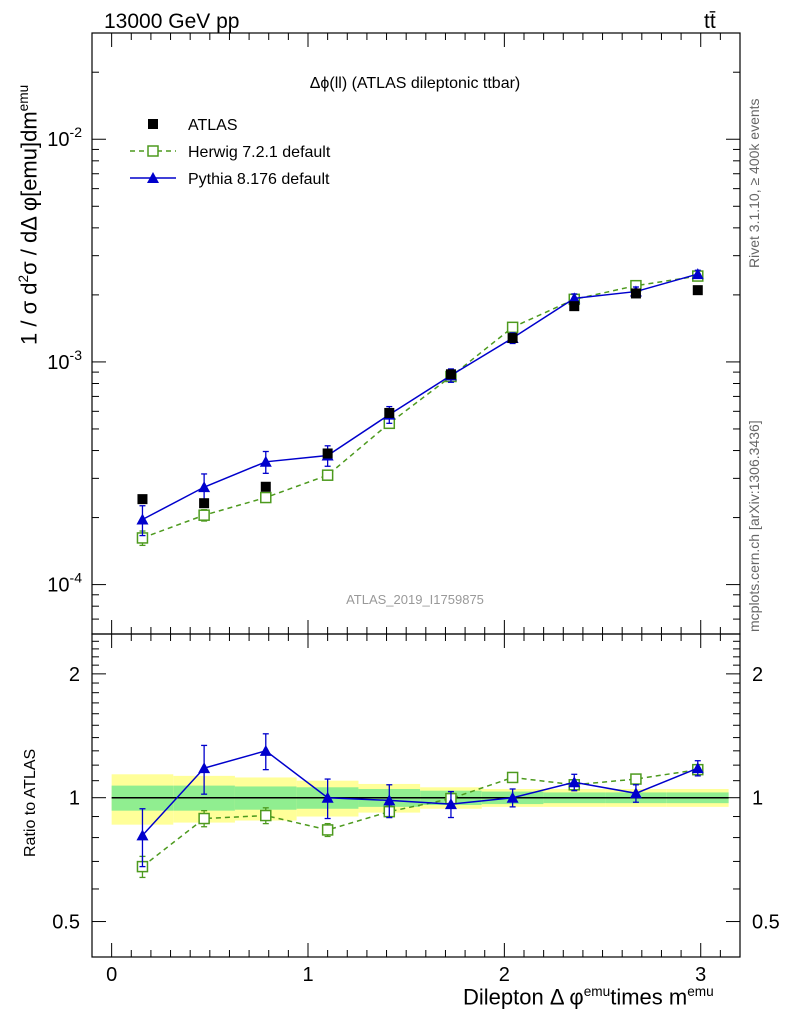 The width and height of the screenshot is (786, 1024). I want to click on x-tick-label: 2, so click(504, 975).